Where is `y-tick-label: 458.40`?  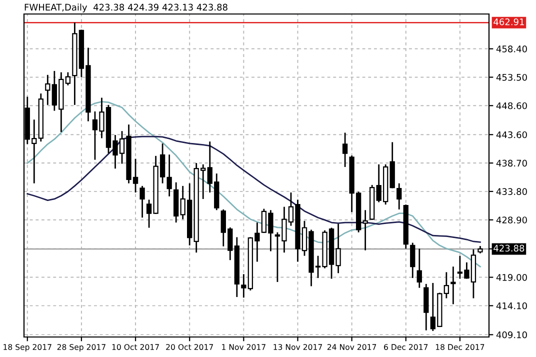 y-tick-label: 458.40 is located at coordinates (511, 49).